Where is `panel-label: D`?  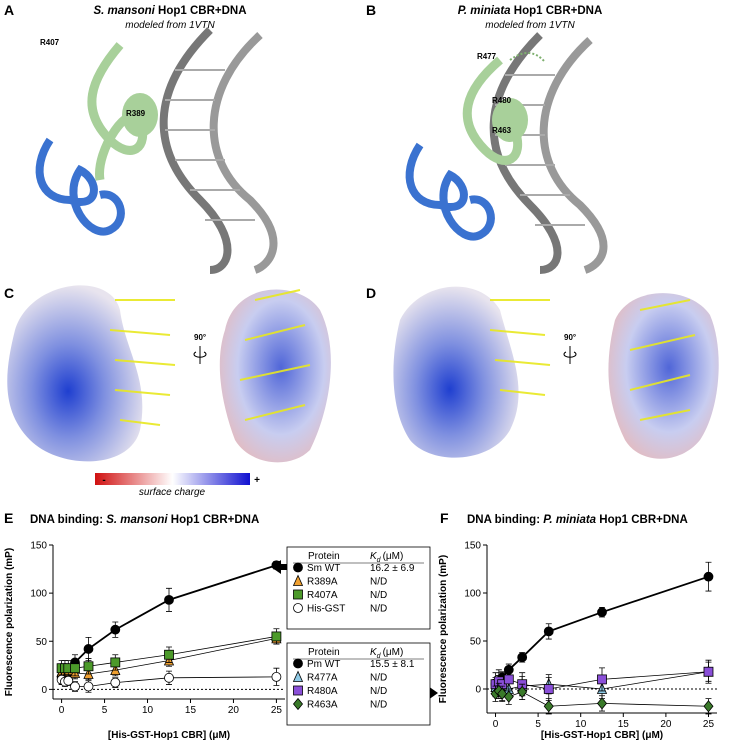
panel-label: D is located at coordinates (371, 293).